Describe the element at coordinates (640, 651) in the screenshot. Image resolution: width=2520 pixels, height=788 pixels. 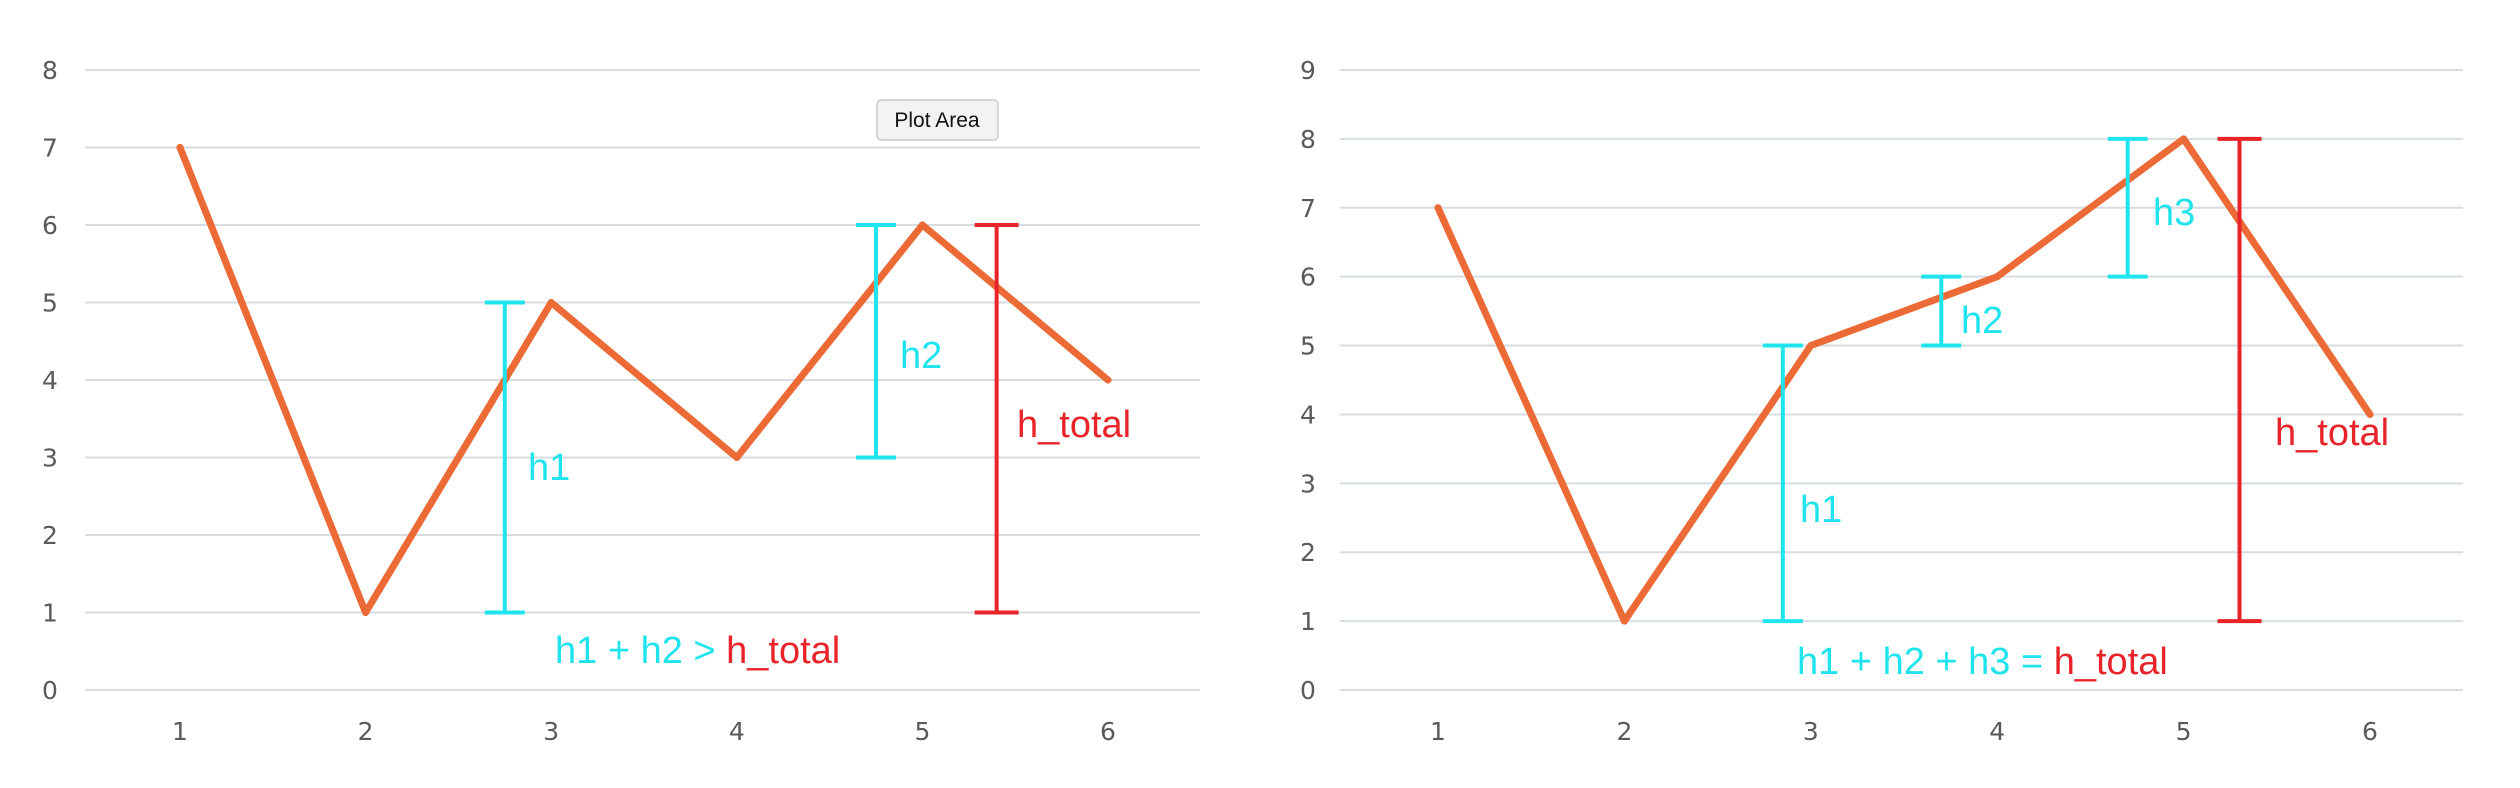
I see `equation-part: h1 + h2 >` at that location.